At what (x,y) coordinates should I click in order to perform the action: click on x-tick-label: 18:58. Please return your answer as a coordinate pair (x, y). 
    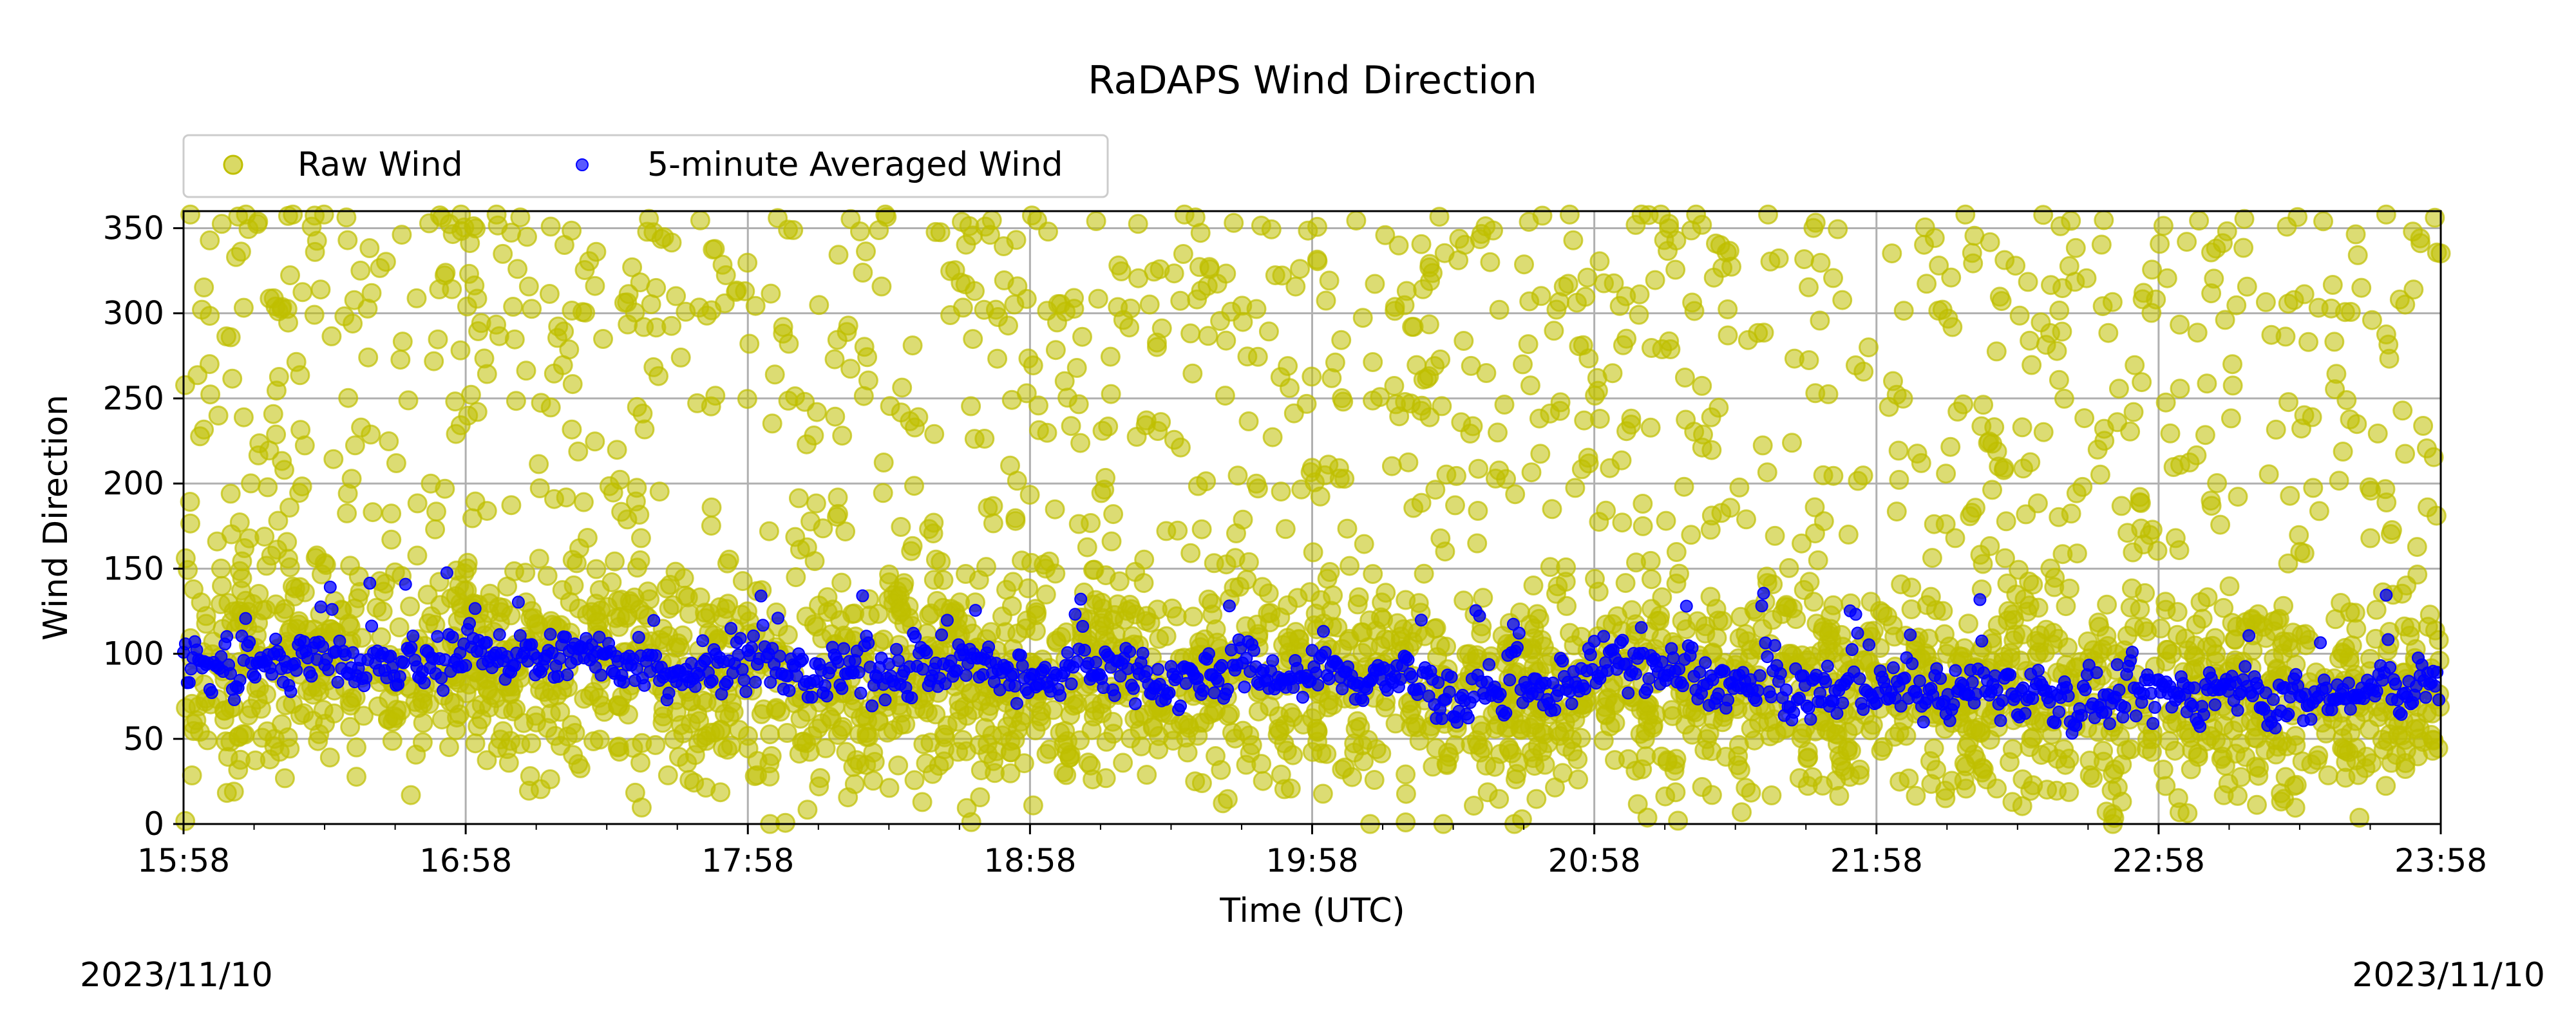
    Looking at the image, I should click on (1029, 861).